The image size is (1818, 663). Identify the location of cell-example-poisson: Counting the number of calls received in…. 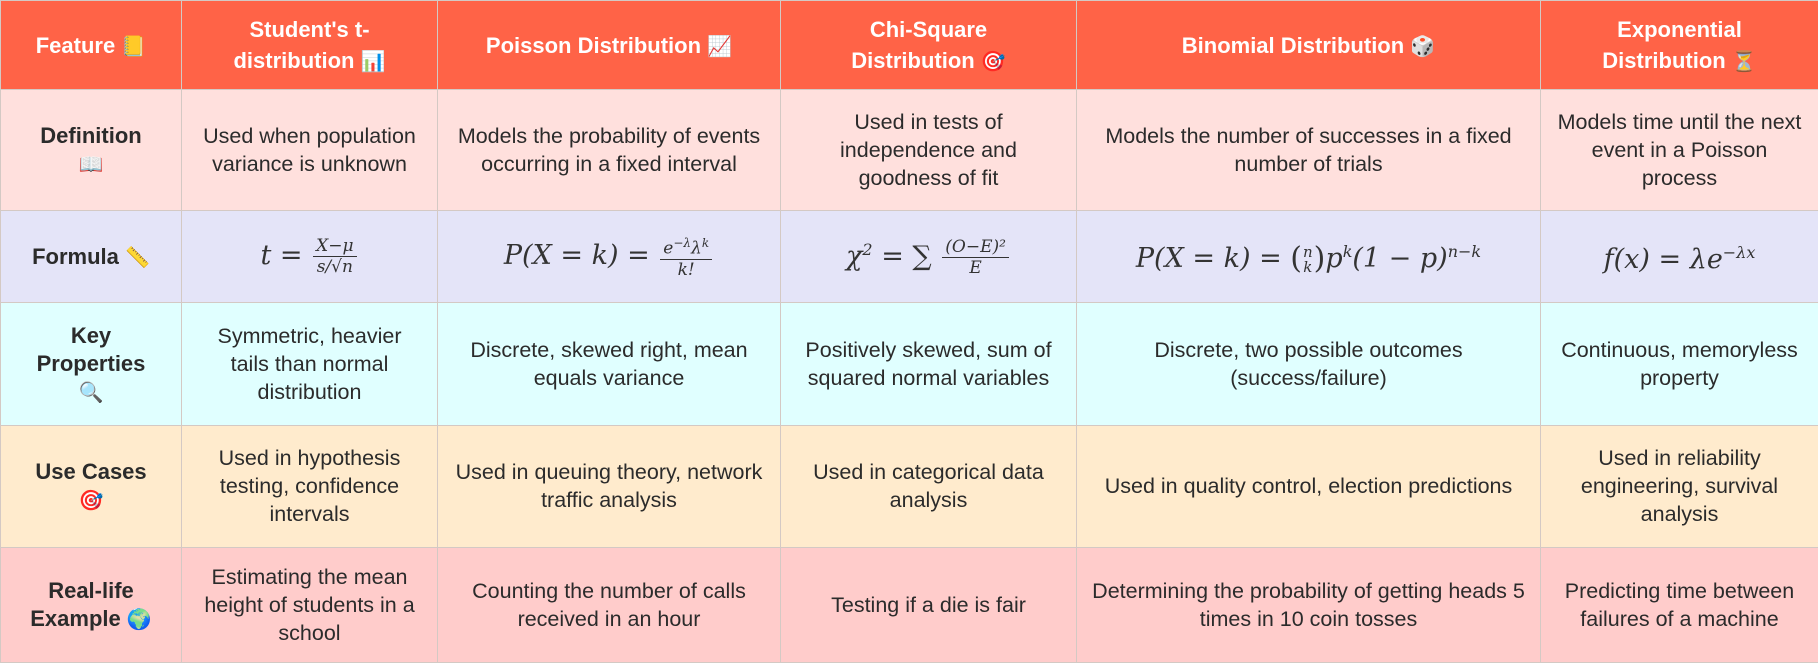
(609, 604).